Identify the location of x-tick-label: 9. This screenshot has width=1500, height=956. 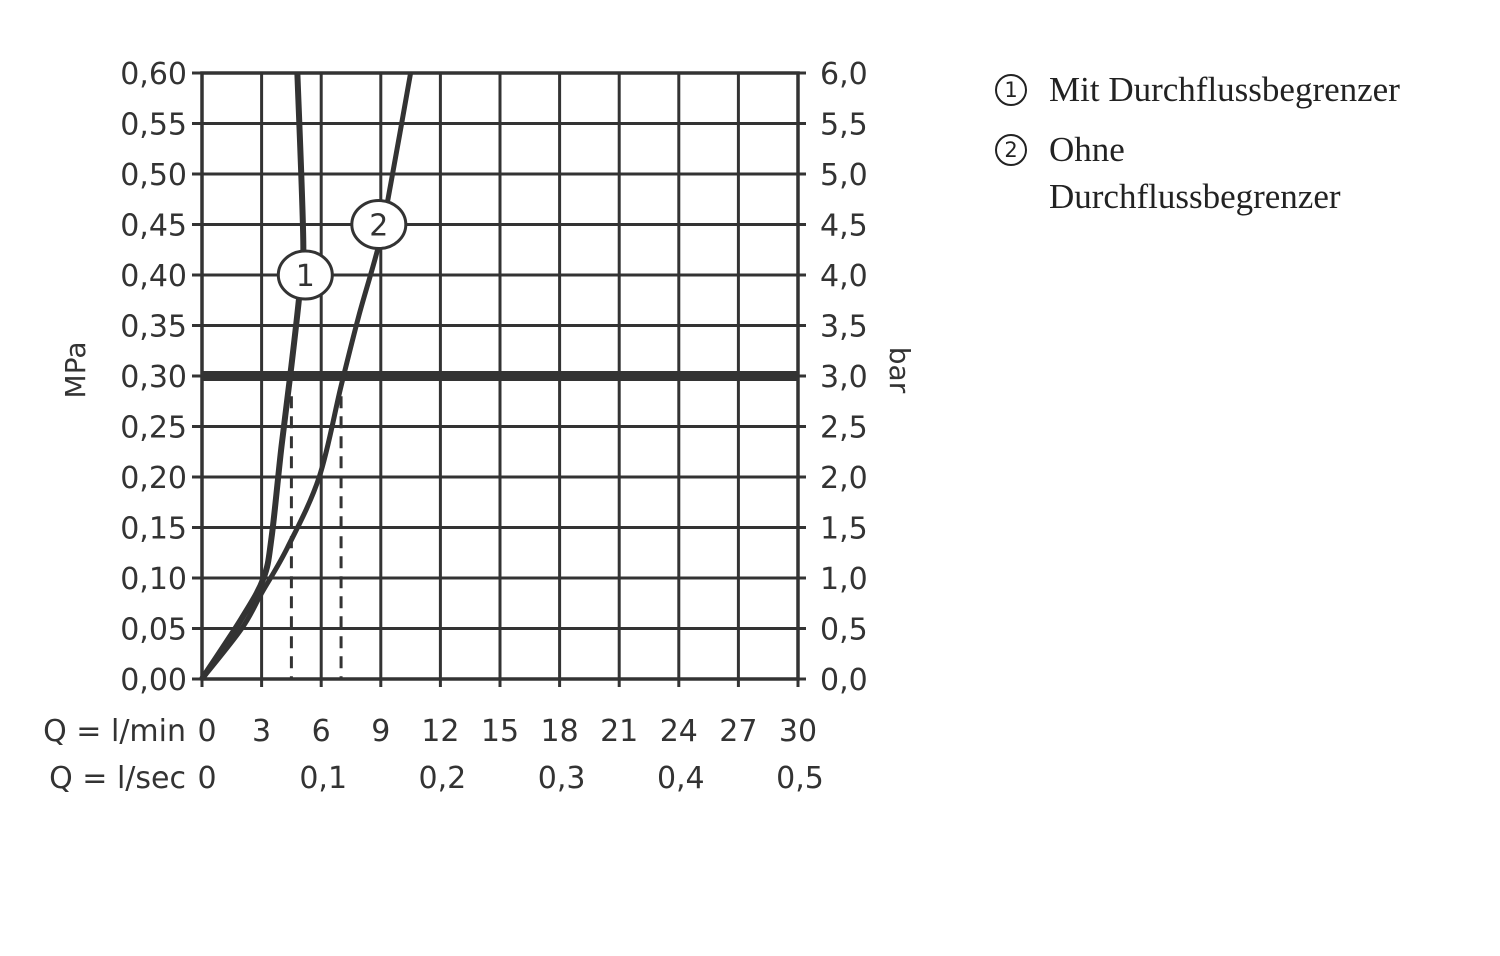
(380, 731).